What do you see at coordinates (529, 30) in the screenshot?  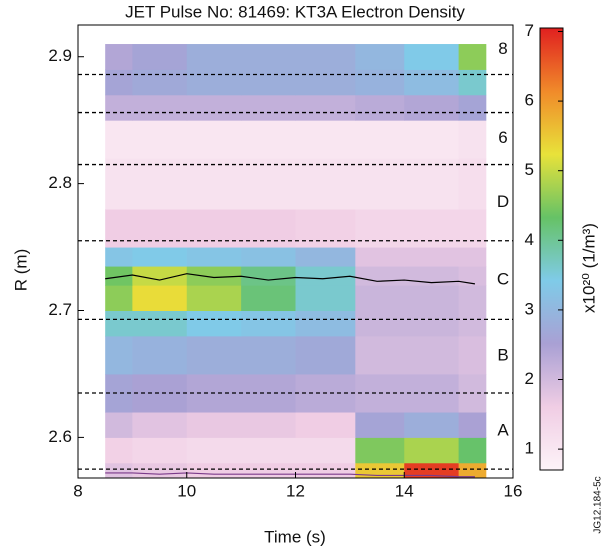 I see `colorbar-tick-label: 7` at bounding box center [529, 30].